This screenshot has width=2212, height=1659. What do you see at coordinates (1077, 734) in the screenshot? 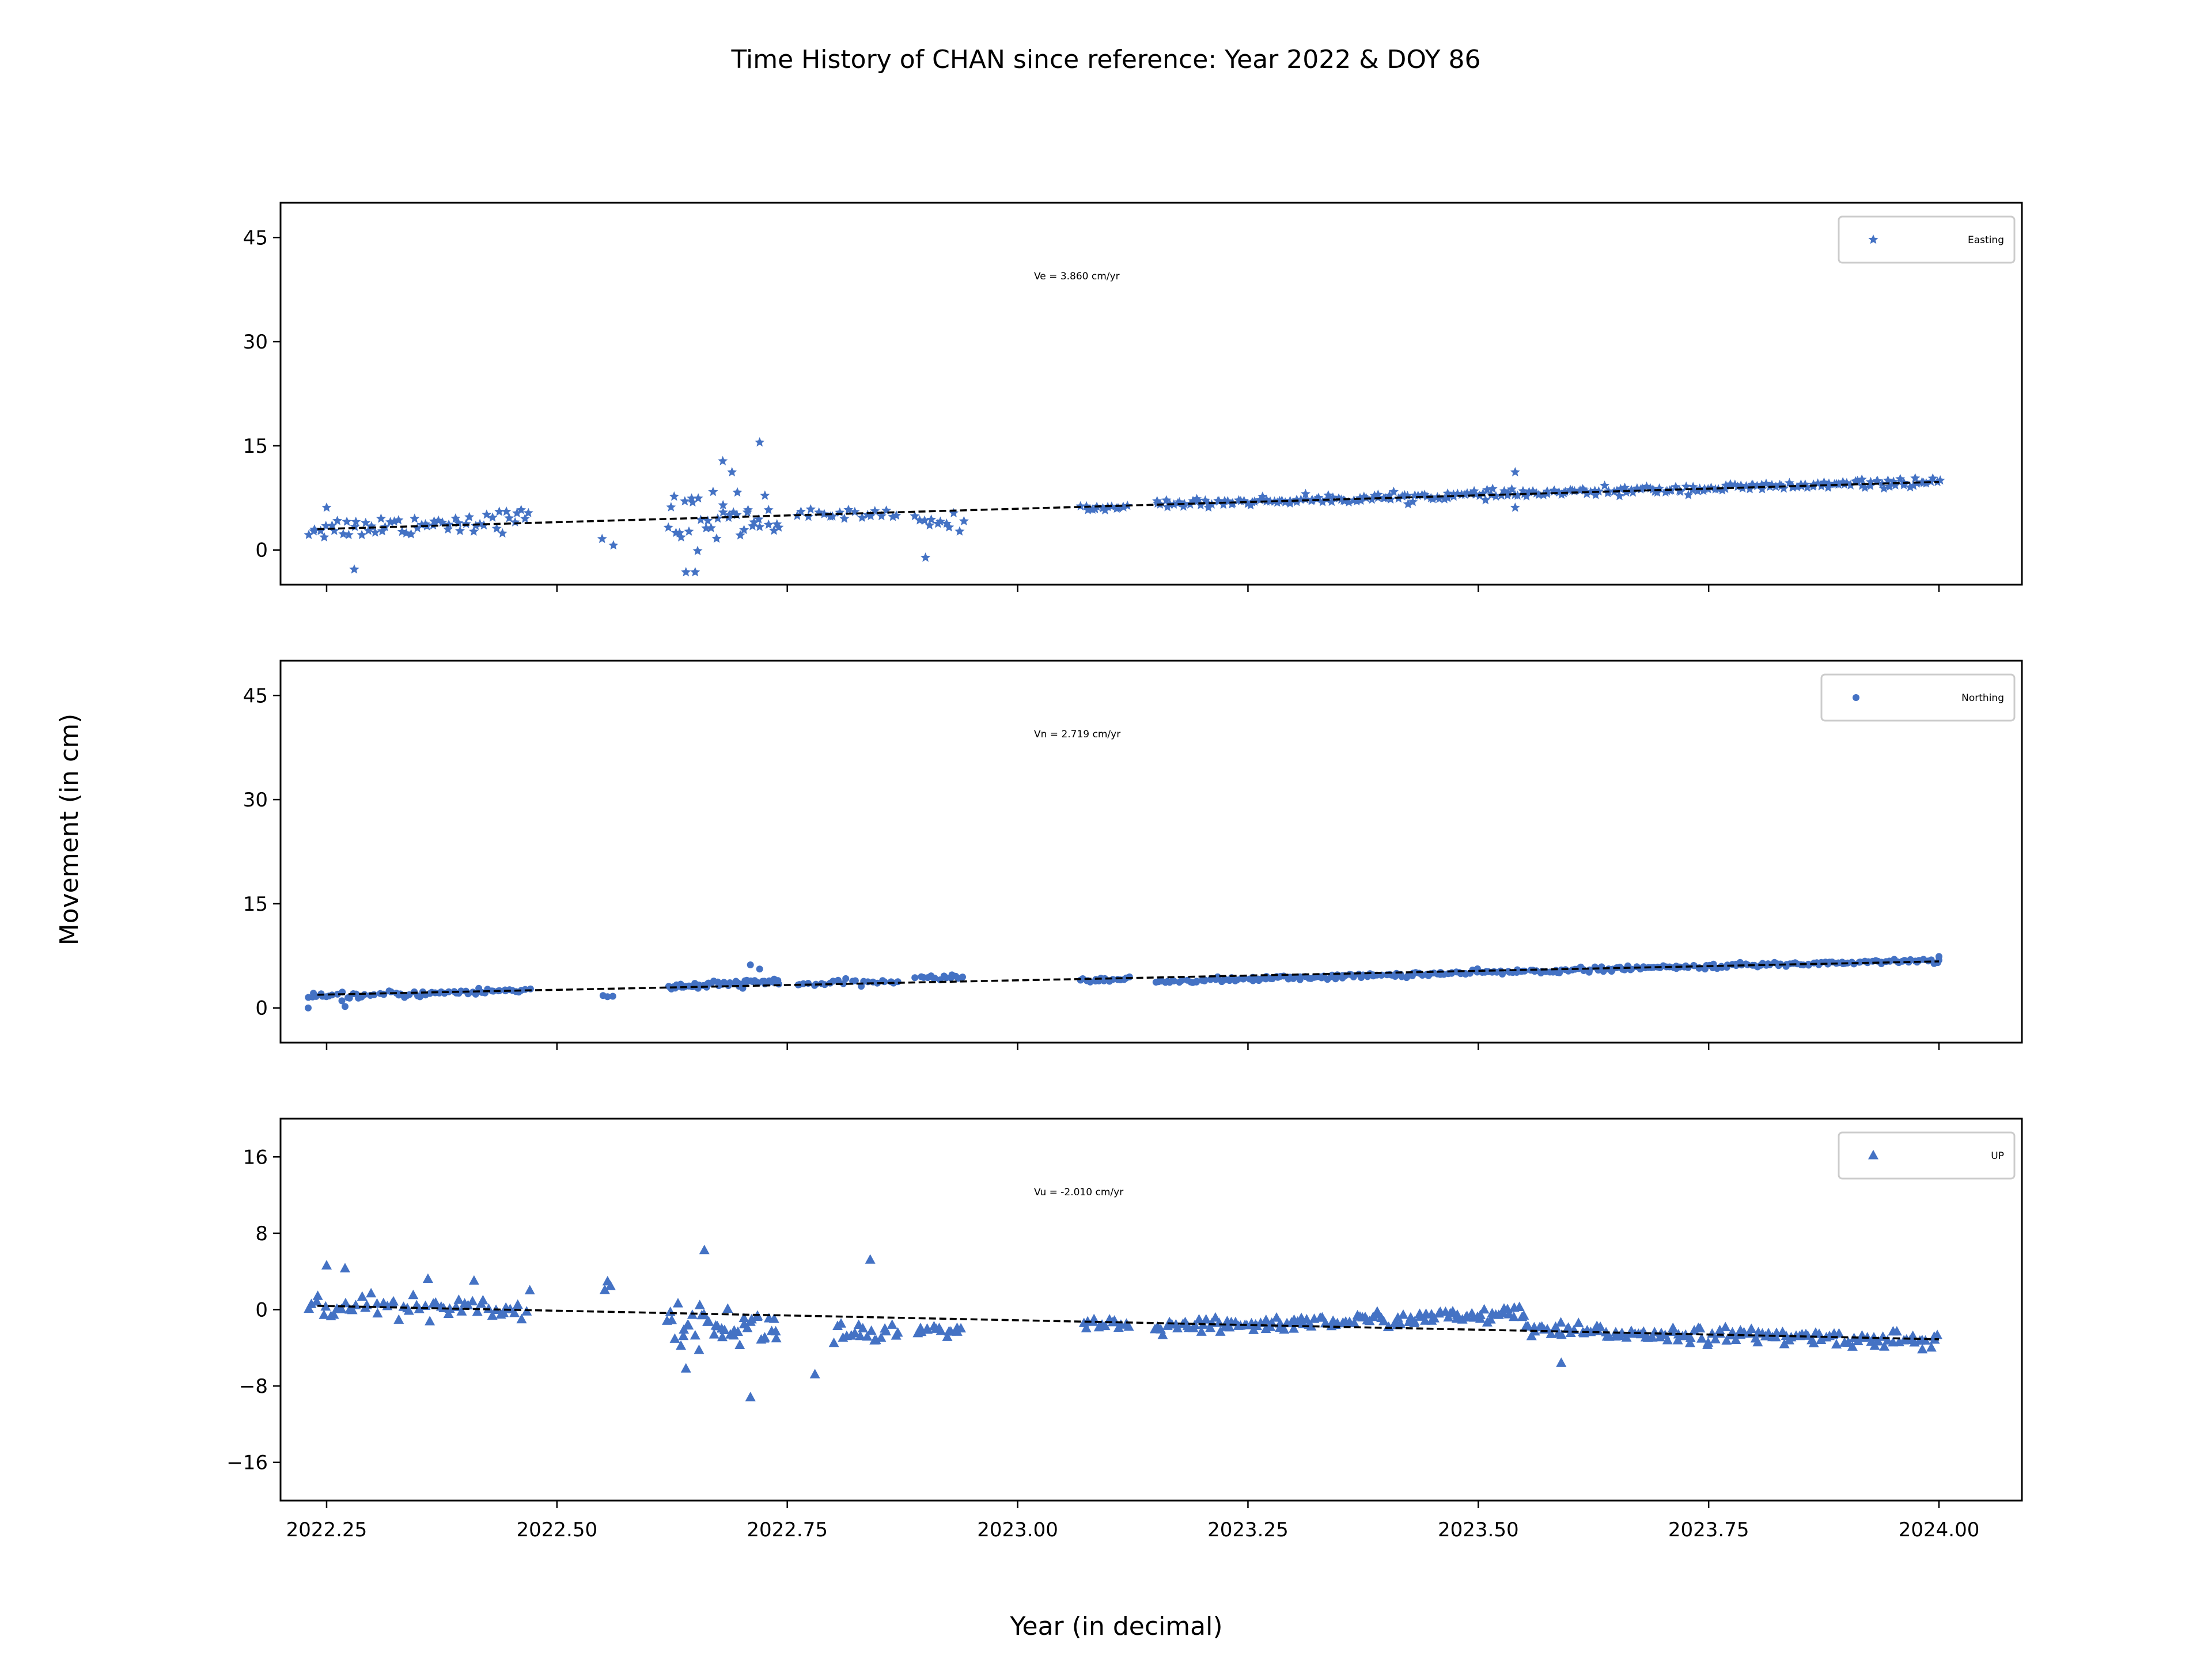
I see `velocity-annotation: Vn = 2.719 cm/yr` at bounding box center [1077, 734].